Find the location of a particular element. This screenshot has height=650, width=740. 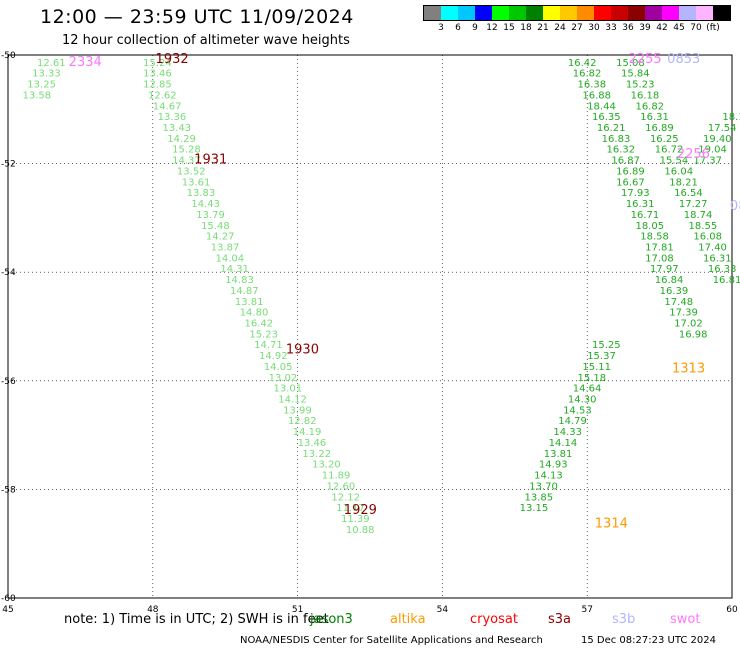

wave-height-value: 16.54 is located at coordinates (688, 193).